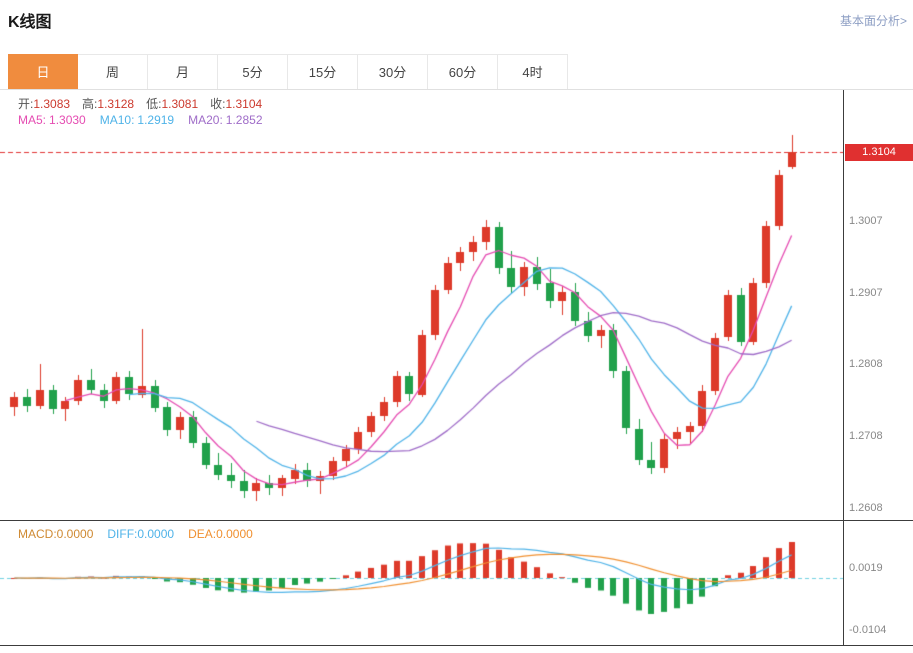  I want to click on diff-readout: DIFF:0.0000, so click(141, 534).